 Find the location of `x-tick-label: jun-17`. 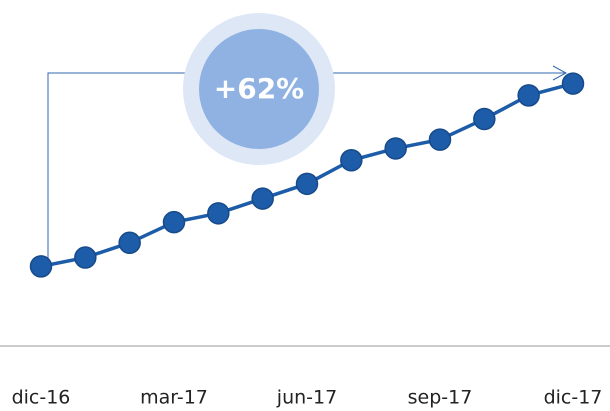

x-tick-label: jun-17 is located at coordinates (306, 398).